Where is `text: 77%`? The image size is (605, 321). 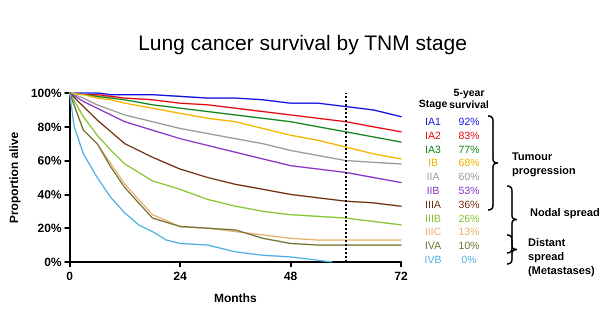
text: 77% is located at coordinates (469, 150).